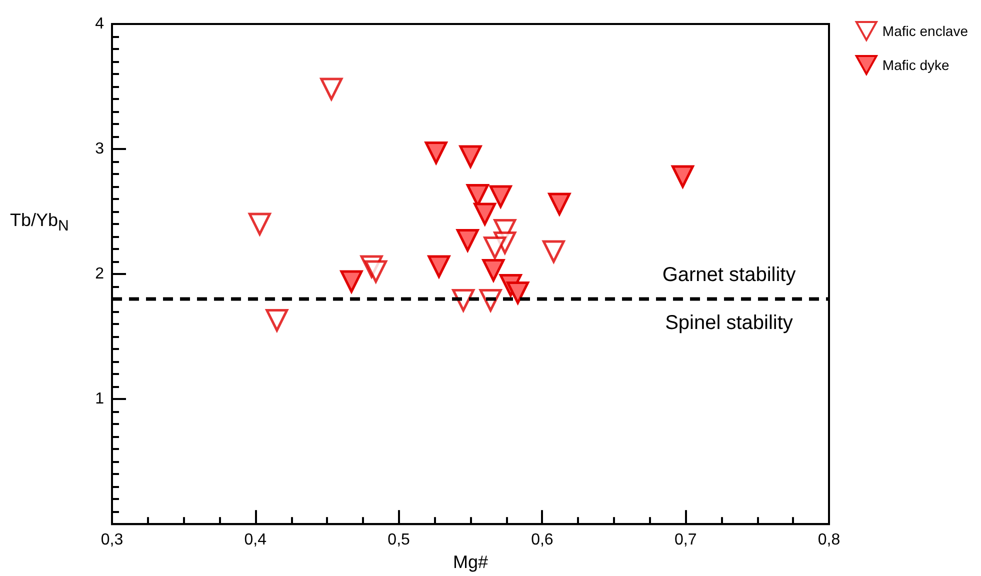 The width and height of the screenshot is (981, 576). I want to click on y-tick-label: 4, so click(99, 24).